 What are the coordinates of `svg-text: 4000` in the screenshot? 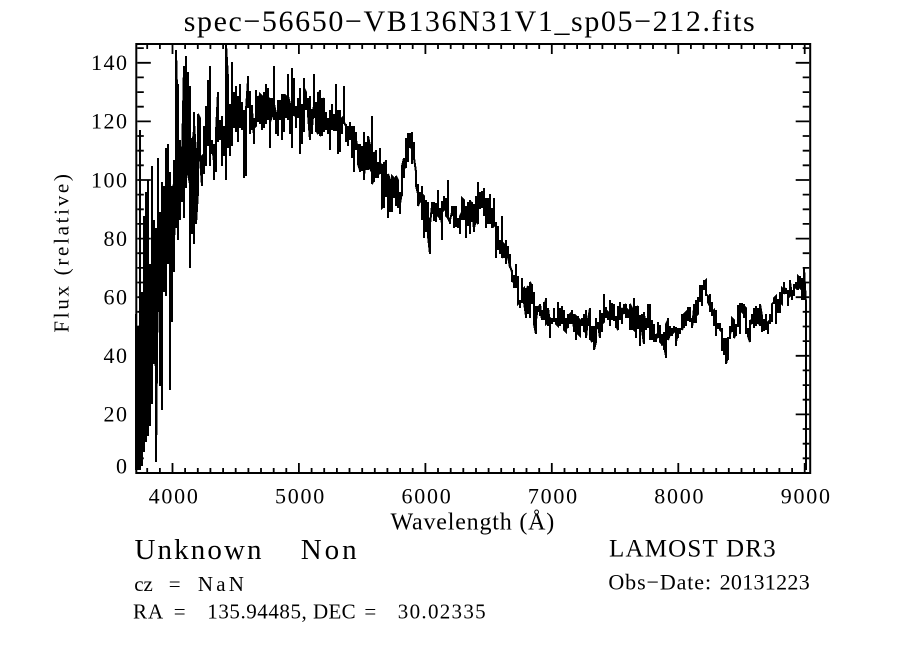 It's located at (174, 496).